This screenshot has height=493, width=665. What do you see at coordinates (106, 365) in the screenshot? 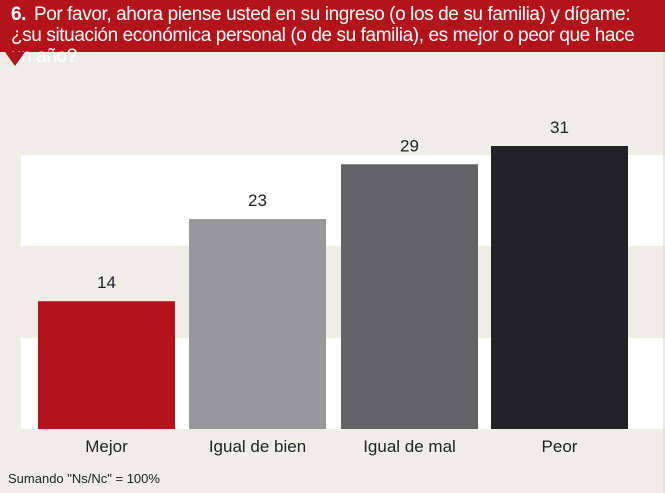
I see `bar-mejor` at bounding box center [106, 365].